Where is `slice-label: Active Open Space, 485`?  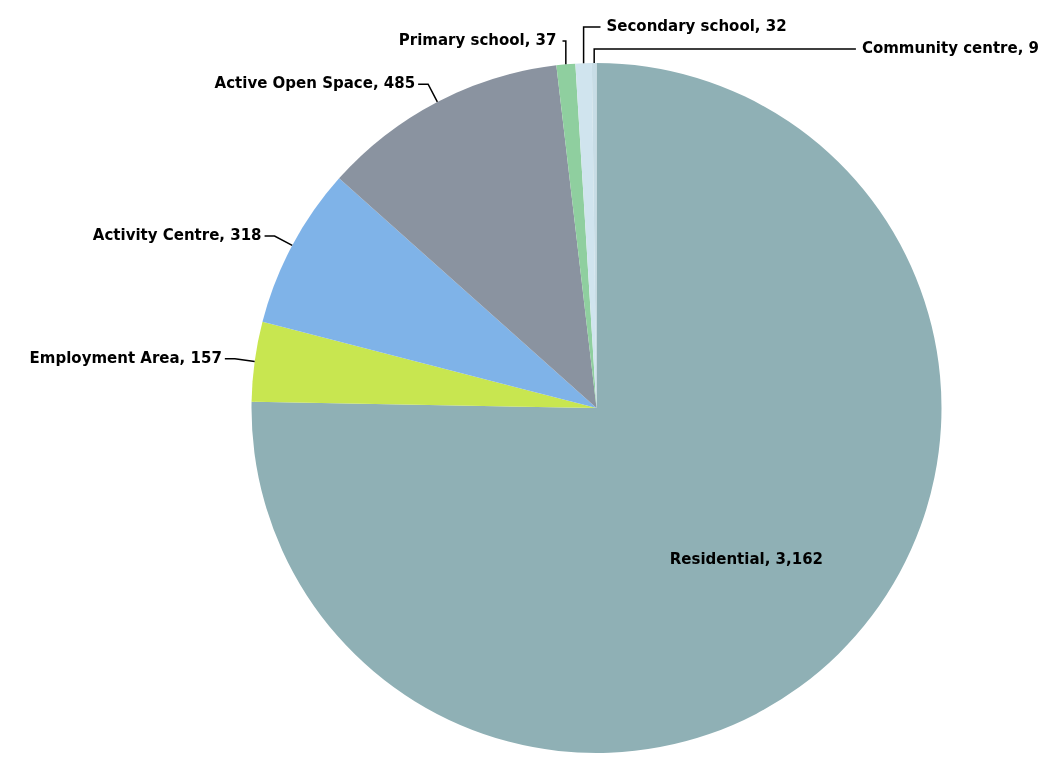
slice-label: Active Open Space, 485 is located at coordinates (315, 83).